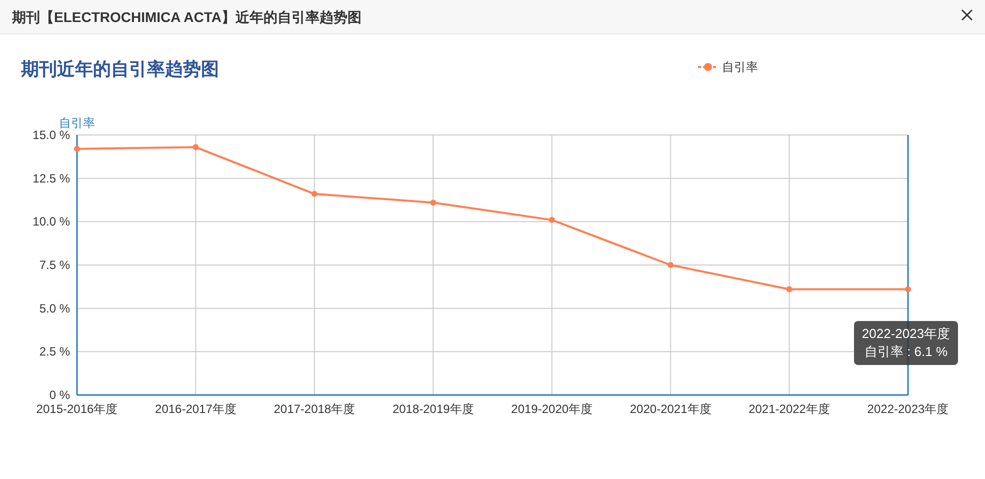  What do you see at coordinates (54, 351) in the screenshot?
I see `y-tick-label: 2.5 %` at bounding box center [54, 351].